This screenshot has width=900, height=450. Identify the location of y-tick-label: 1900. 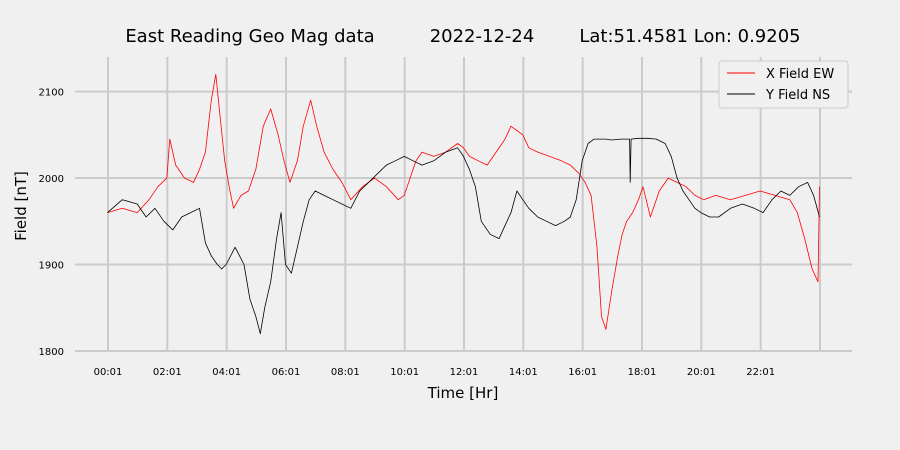
(51, 266).